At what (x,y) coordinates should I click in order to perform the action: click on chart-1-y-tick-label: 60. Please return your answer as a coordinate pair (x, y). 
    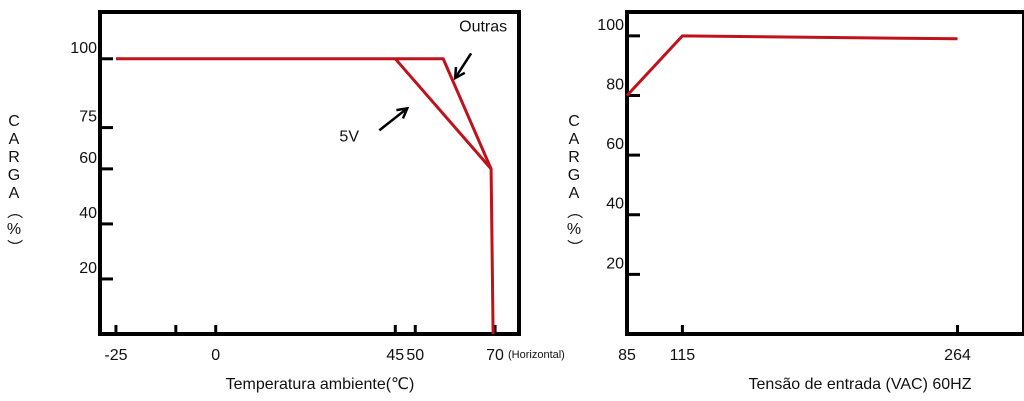
    Looking at the image, I should click on (88, 158).